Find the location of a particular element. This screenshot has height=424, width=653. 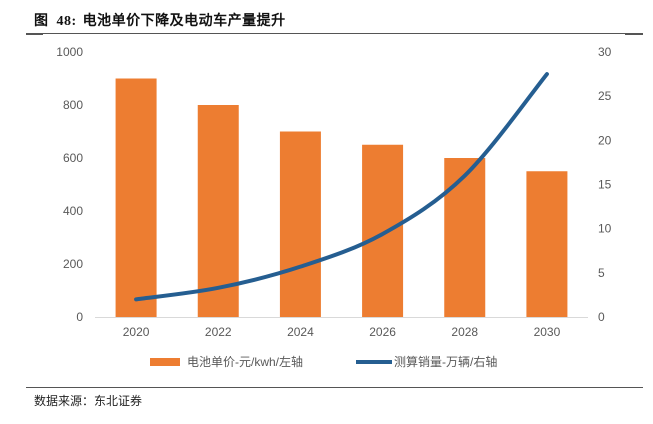

right-tick-label: 20 is located at coordinates (605, 140).